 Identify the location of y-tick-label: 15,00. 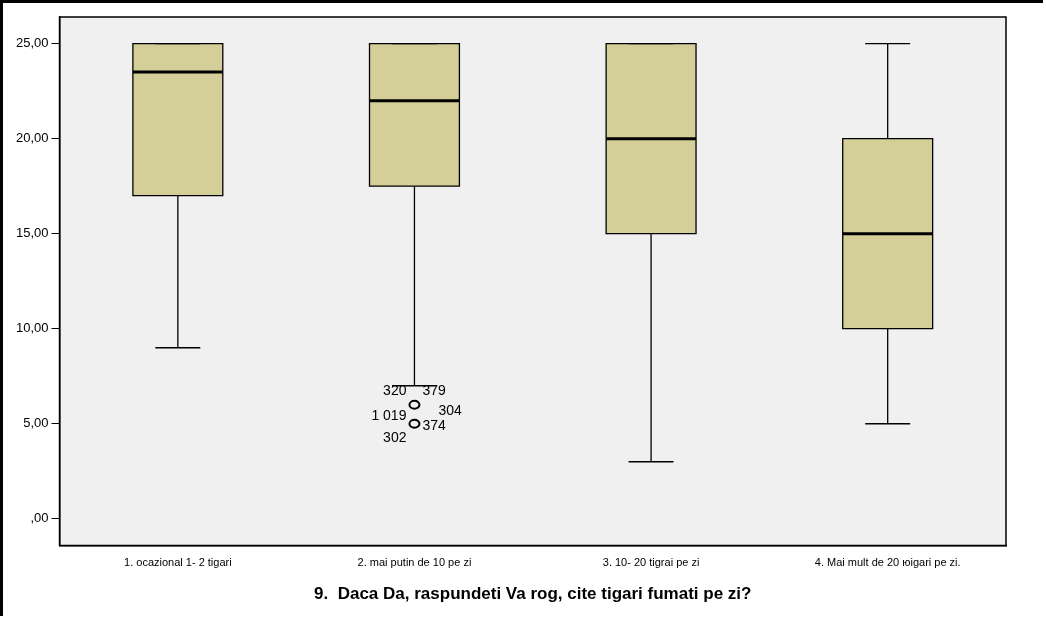
(32, 233).